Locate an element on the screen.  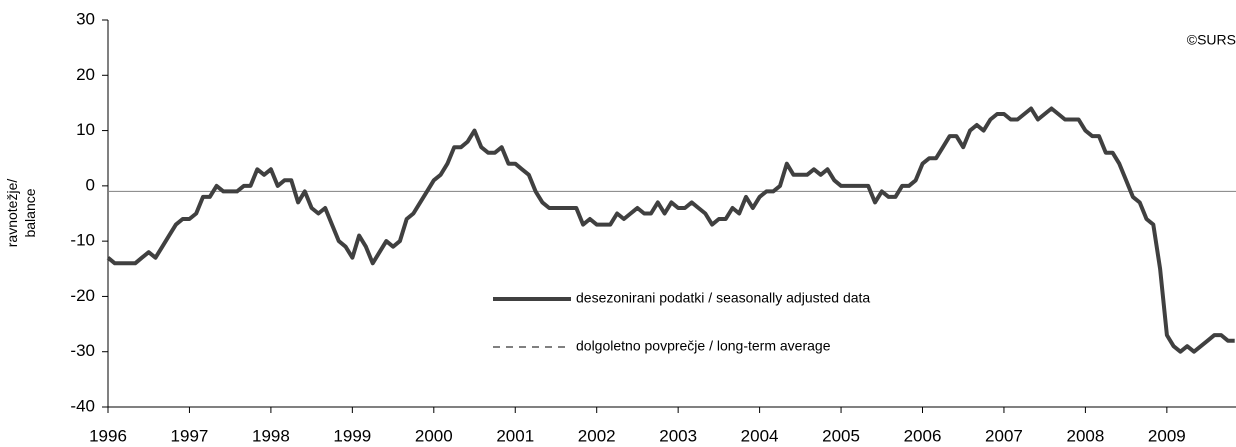
y-tick-label: 30 is located at coordinates (85, 18).